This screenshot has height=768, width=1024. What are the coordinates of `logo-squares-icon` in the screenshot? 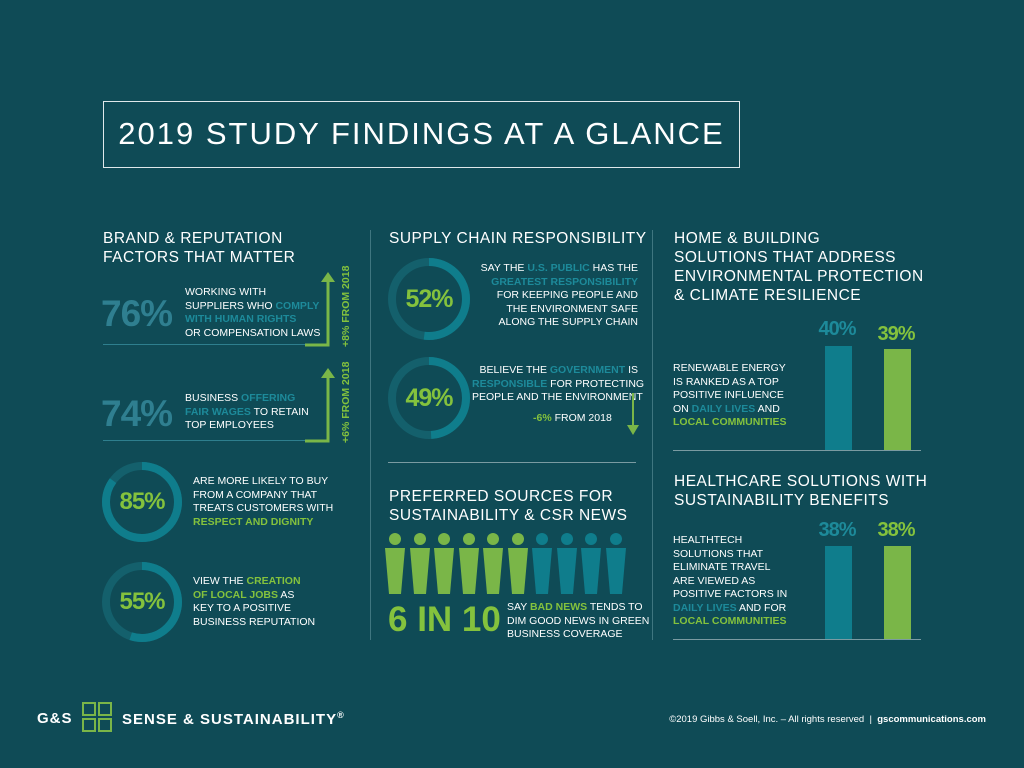 It's located at (97, 717).